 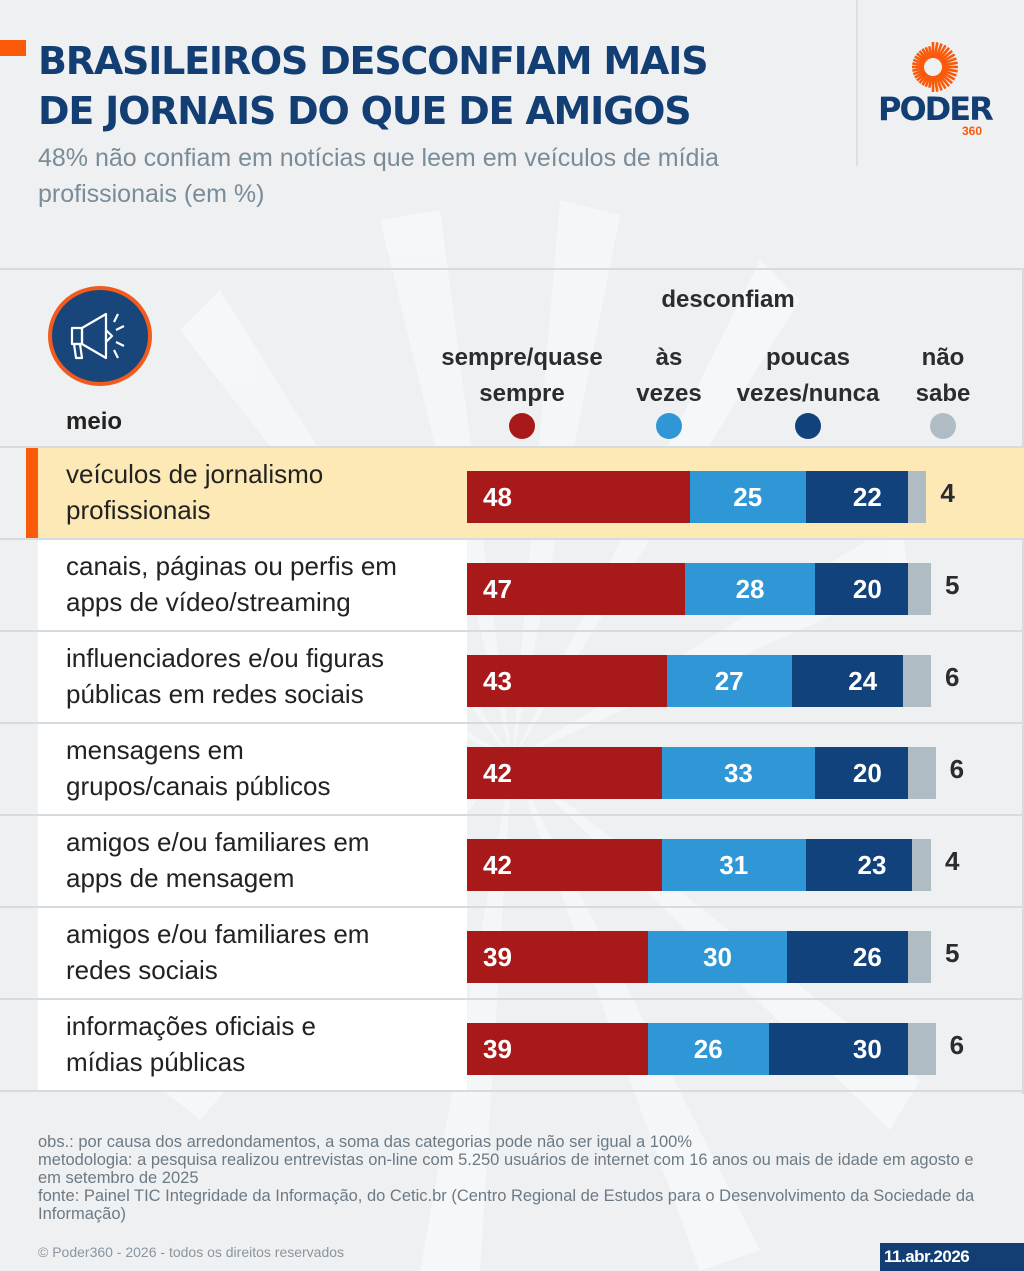 I want to click on megaphone-icon, so click(x=97, y=336).